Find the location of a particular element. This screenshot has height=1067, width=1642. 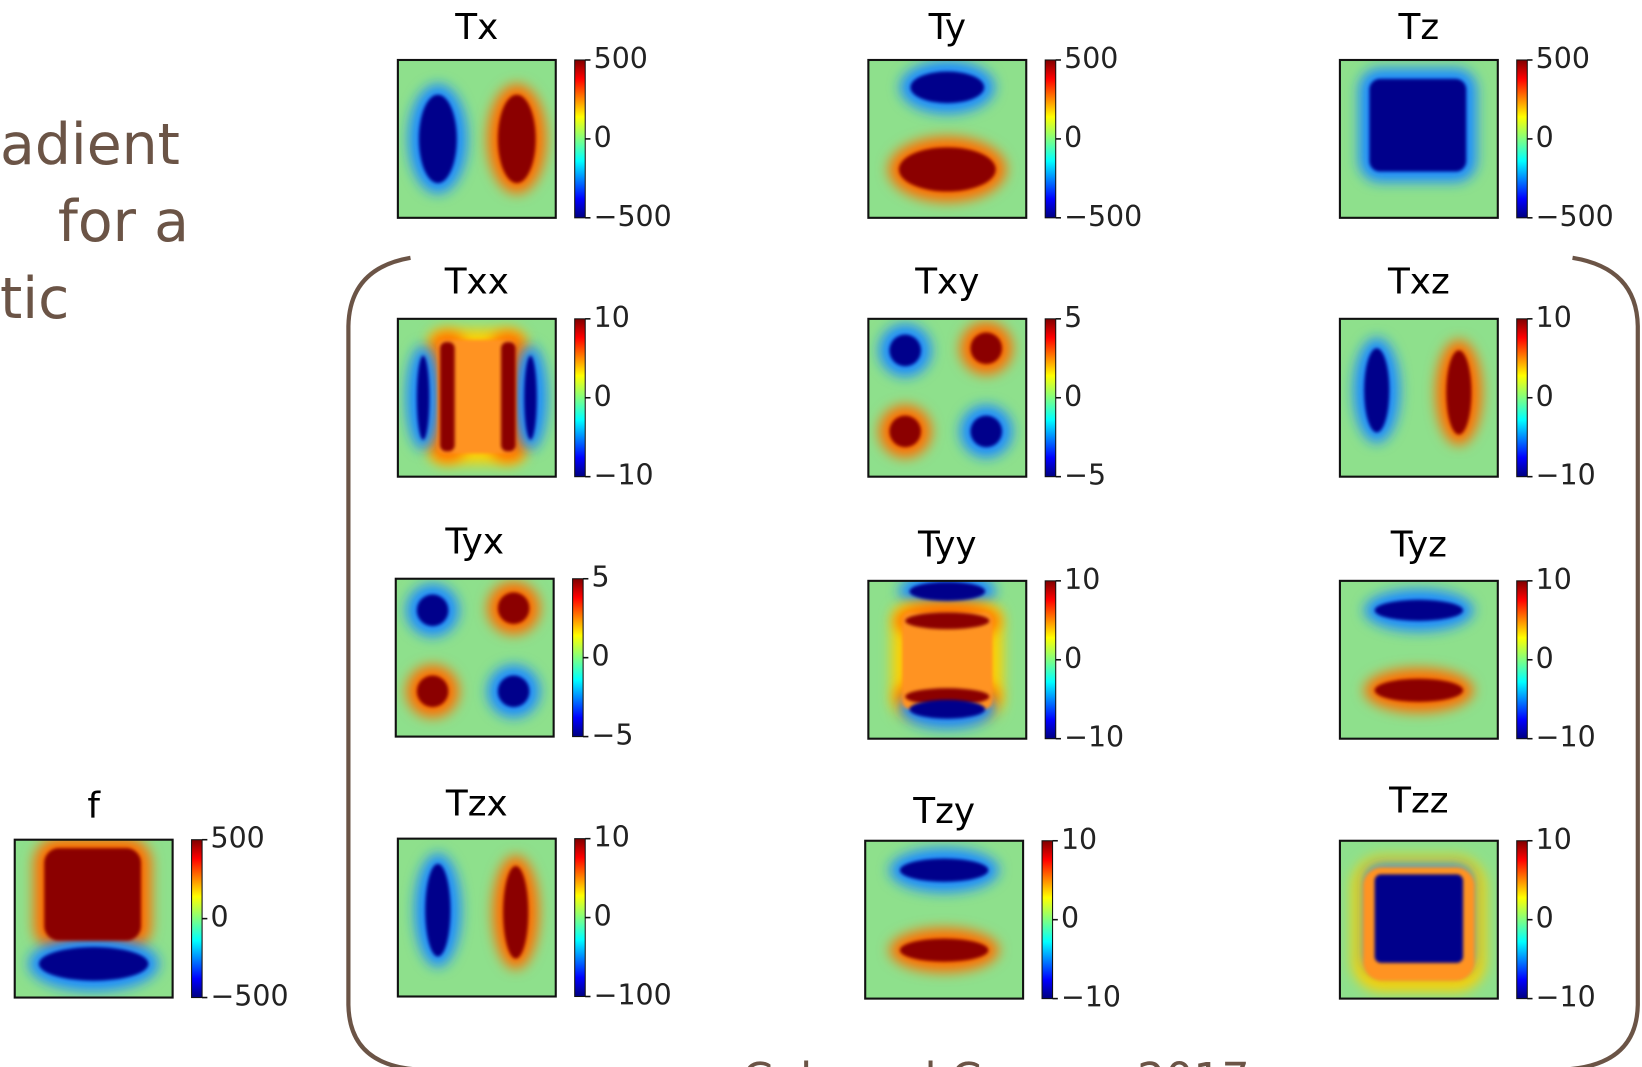

panel-title: f is located at coordinates (94, 806).